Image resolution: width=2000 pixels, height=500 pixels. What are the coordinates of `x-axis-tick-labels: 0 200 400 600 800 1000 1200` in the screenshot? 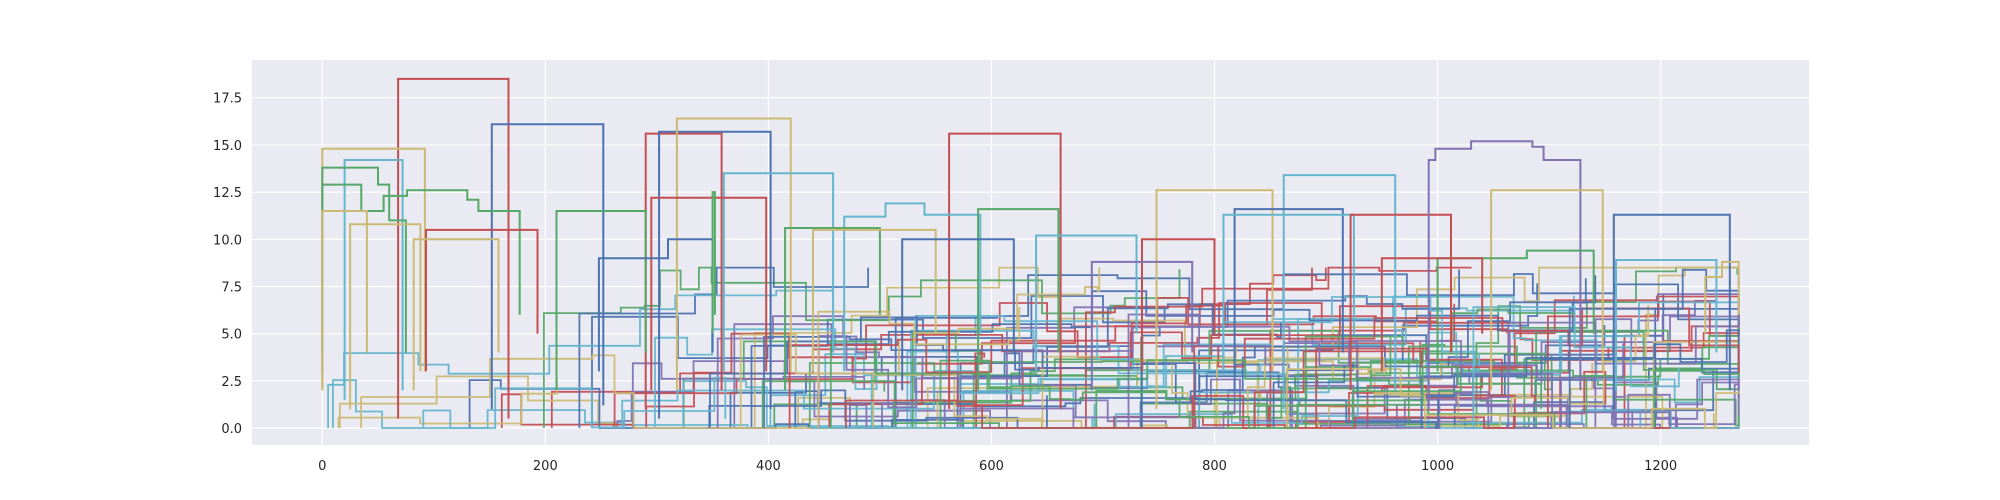 It's located at (997, 466).